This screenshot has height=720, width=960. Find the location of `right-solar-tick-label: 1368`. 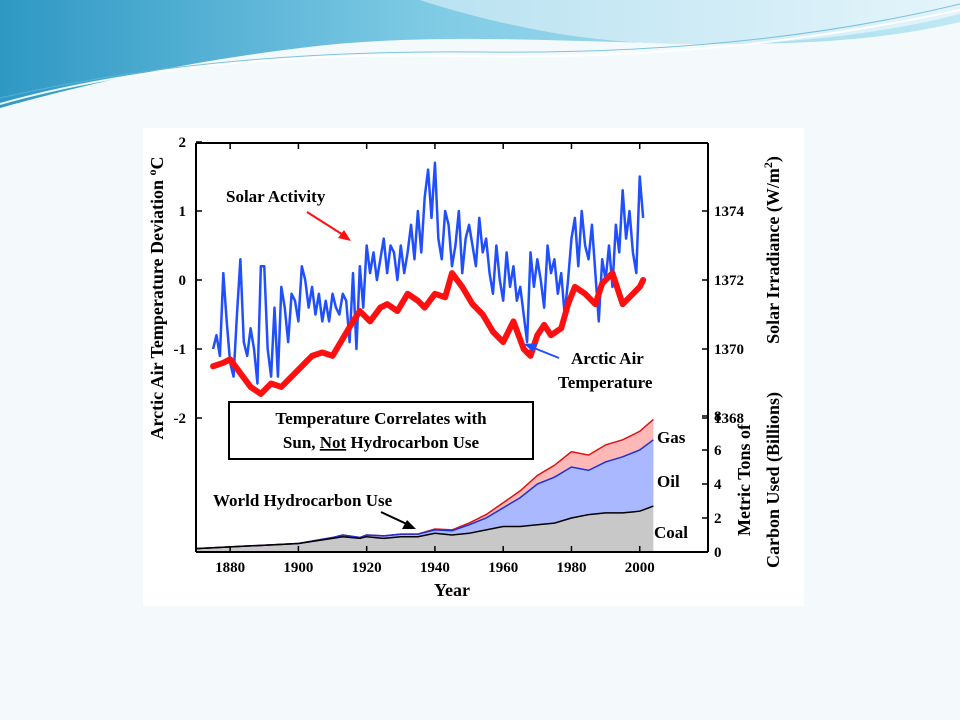

right-solar-tick-label: 1368 is located at coordinates (729, 419).